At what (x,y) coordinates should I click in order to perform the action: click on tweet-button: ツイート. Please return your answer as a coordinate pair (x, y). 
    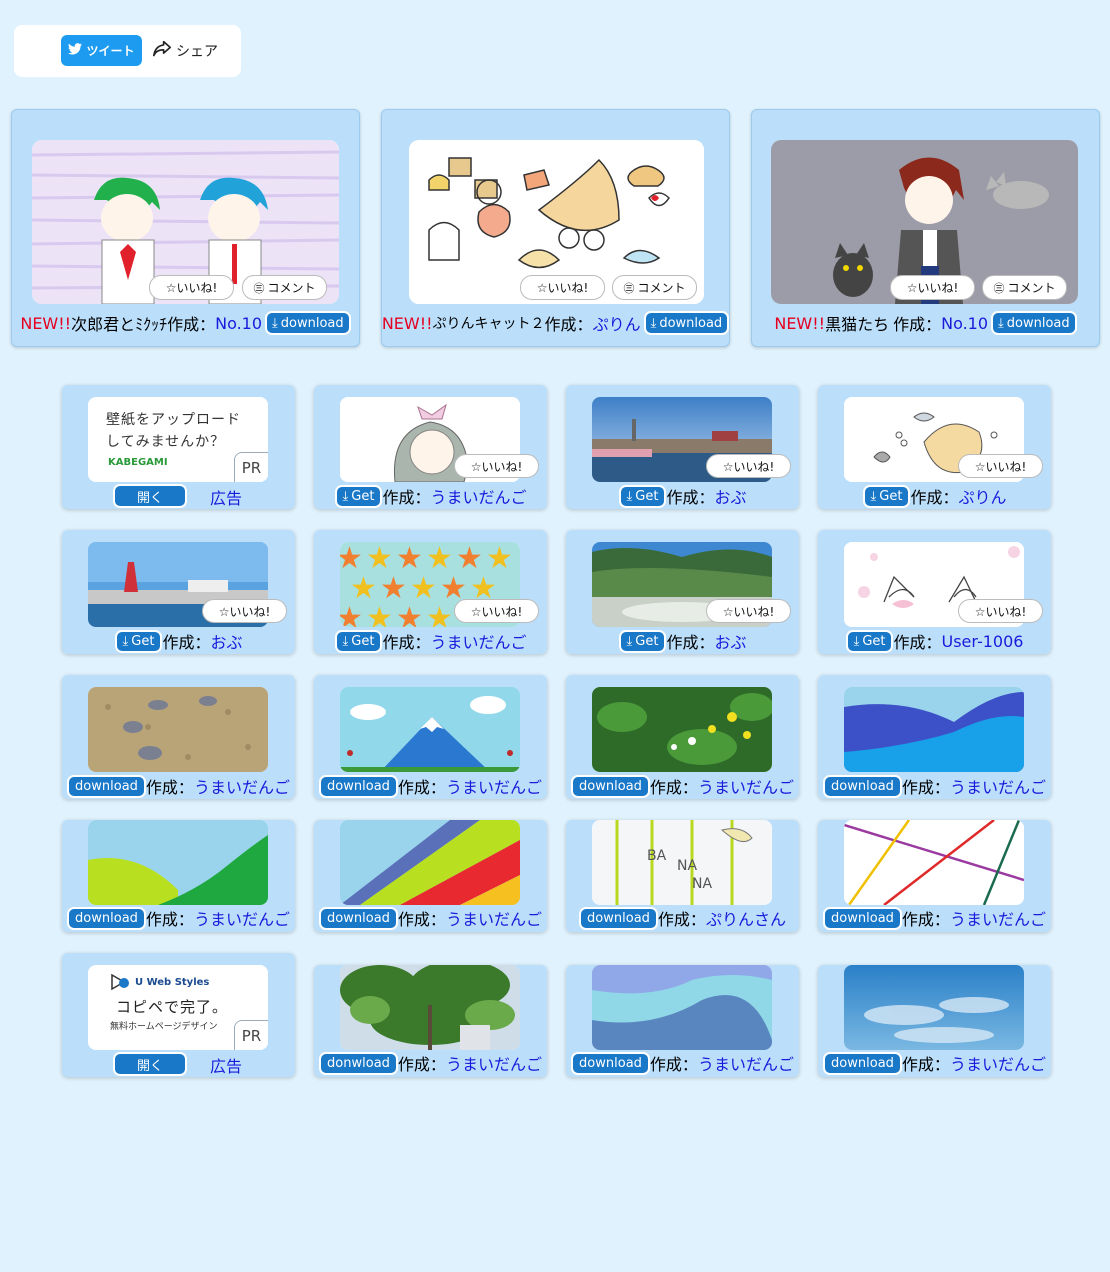
    Looking at the image, I should click on (101, 50).